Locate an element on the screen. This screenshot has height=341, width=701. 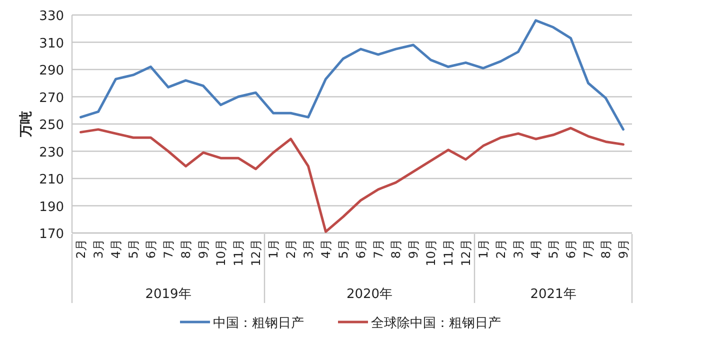
text: 2021年 is located at coordinates (553, 294).